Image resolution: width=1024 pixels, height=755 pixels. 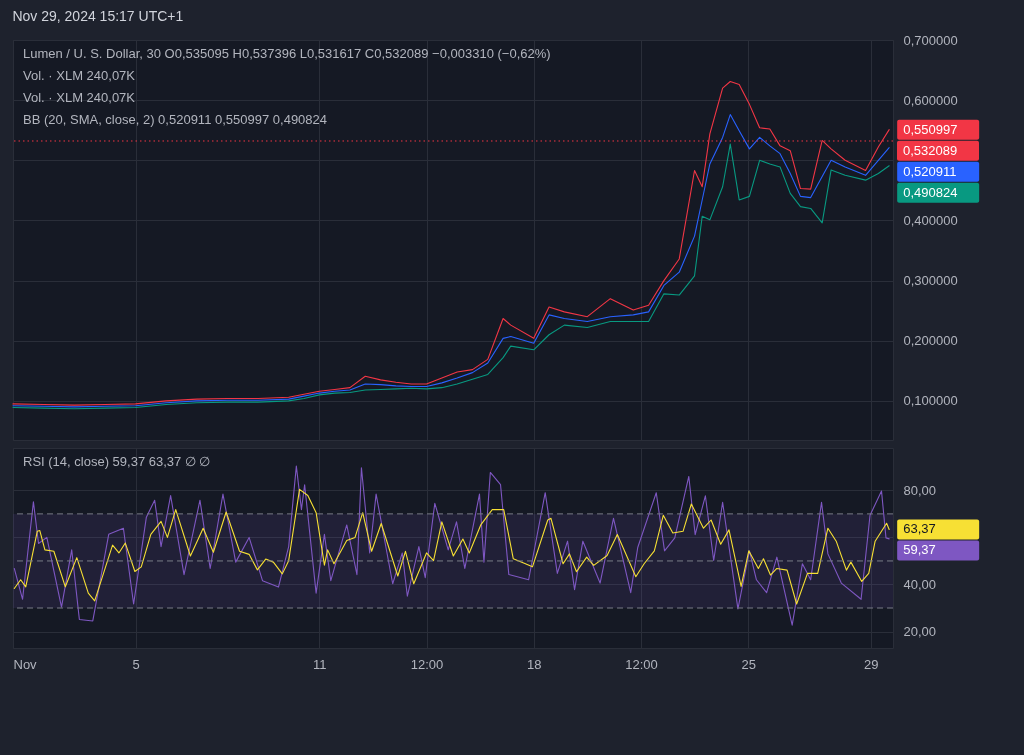 I want to click on y-tick-label: 0,100000, so click(x=930, y=401).